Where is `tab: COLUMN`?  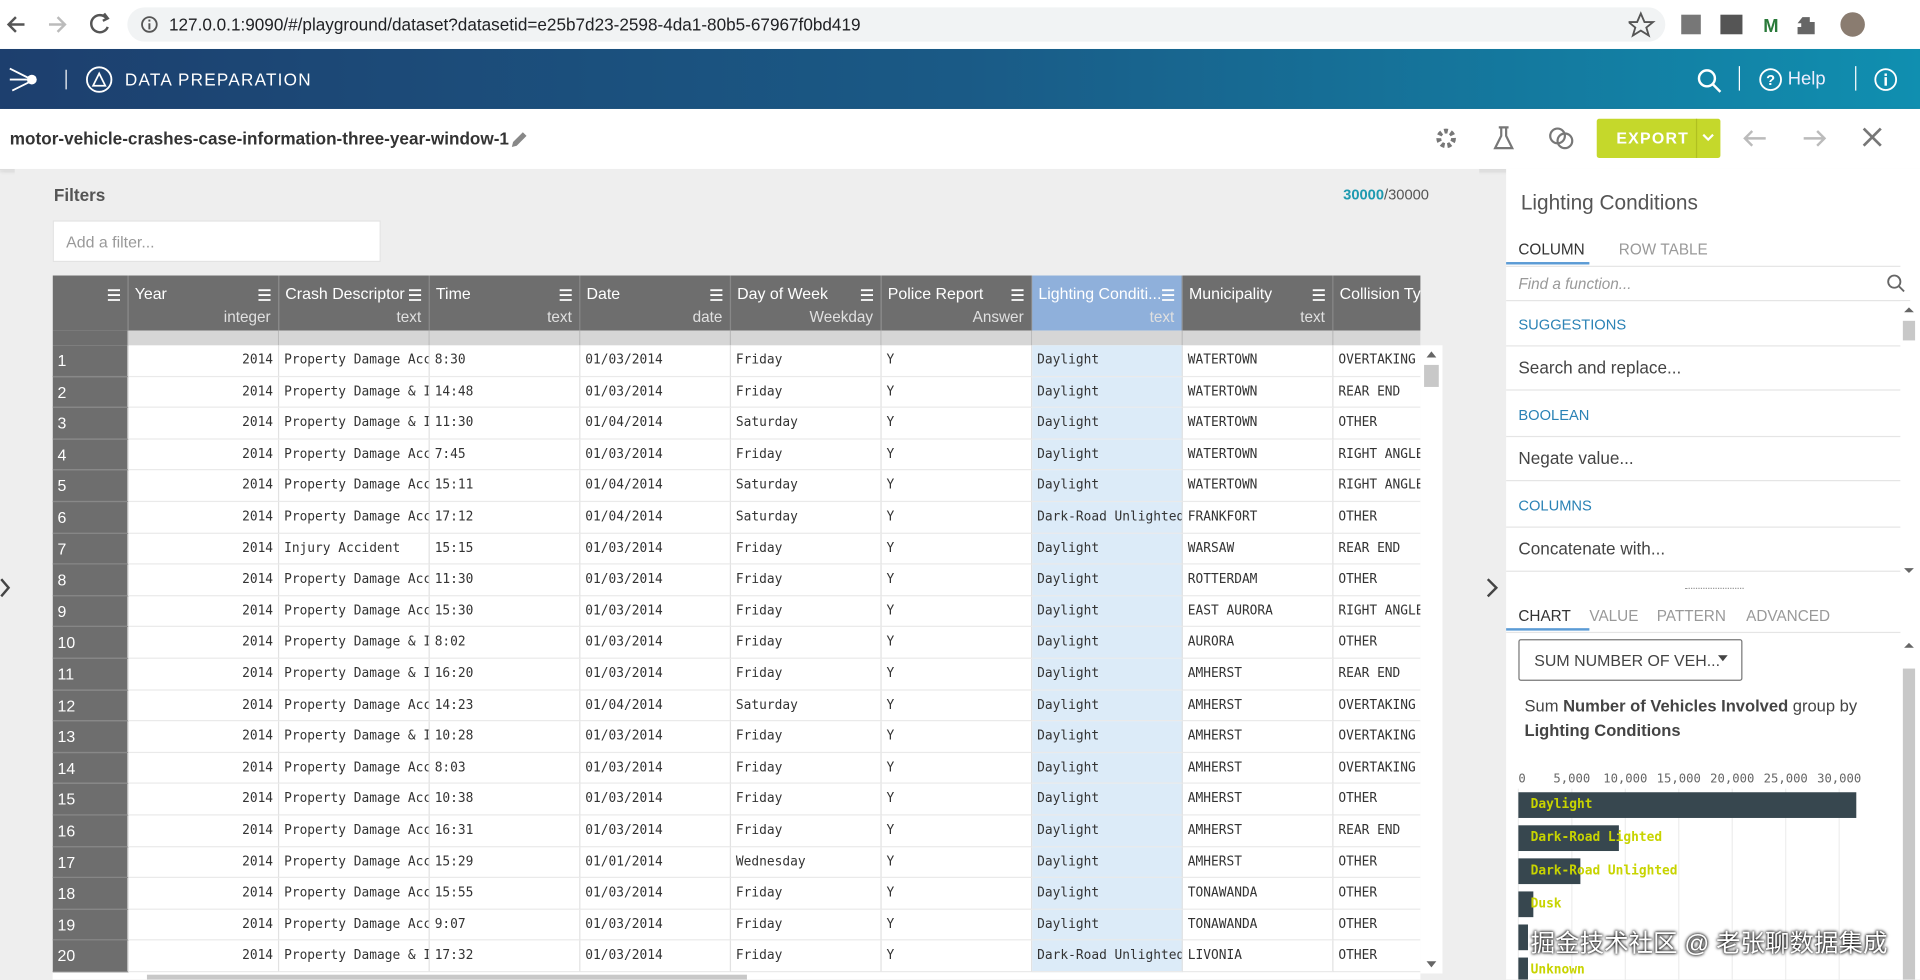
tab: COLUMN is located at coordinates (1551, 250).